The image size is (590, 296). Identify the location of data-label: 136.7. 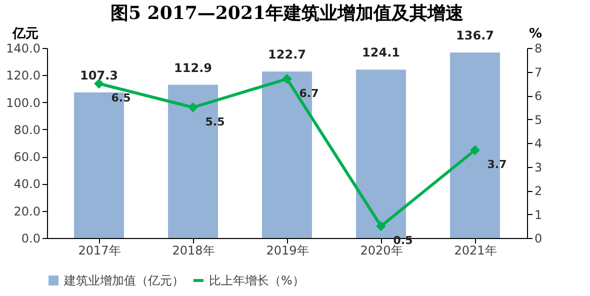
(475, 35).